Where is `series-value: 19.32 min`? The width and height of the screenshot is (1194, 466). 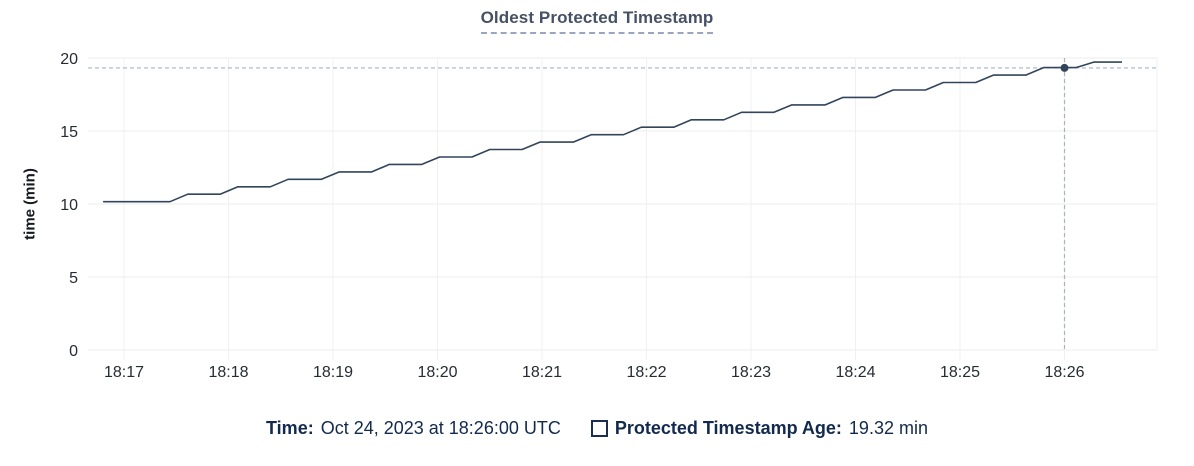 series-value: 19.32 min is located at coordinates (888, 428).